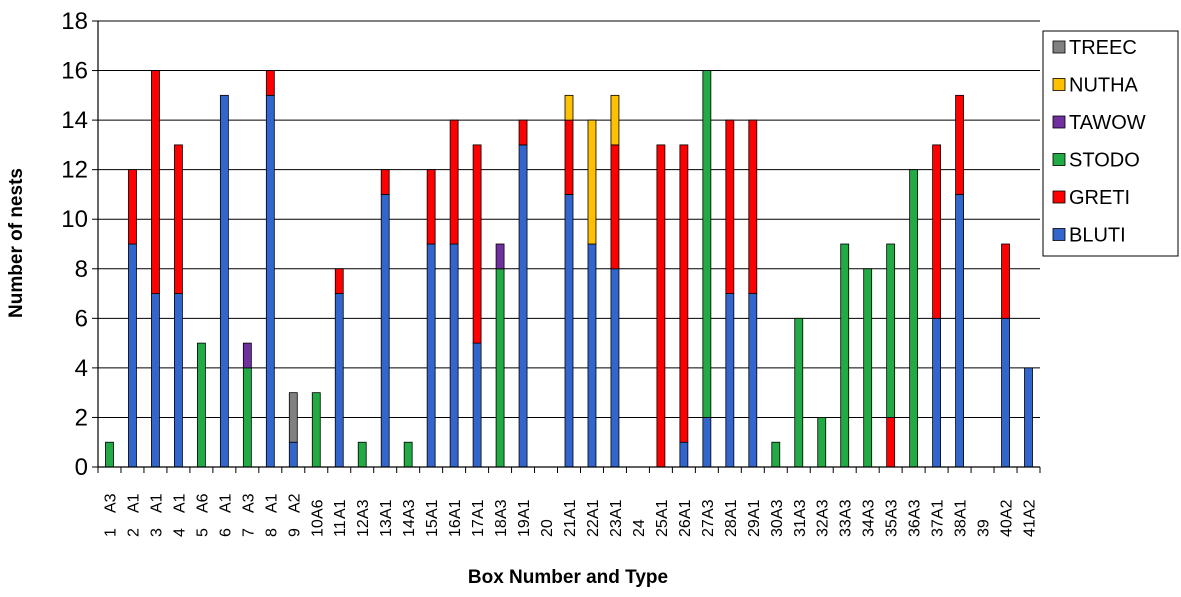 The width and height of the screenshot is (1181, 597). I want to click on x-tick-label: 32A3, so click(823, 518).